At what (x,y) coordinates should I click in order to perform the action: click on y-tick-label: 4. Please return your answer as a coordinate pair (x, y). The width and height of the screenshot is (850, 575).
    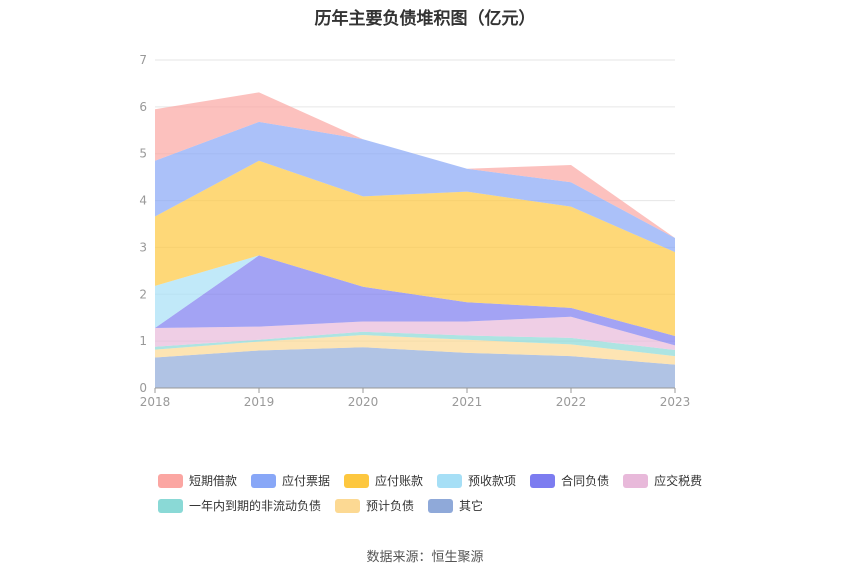
    Looking at the image, I should click on (143, 201).